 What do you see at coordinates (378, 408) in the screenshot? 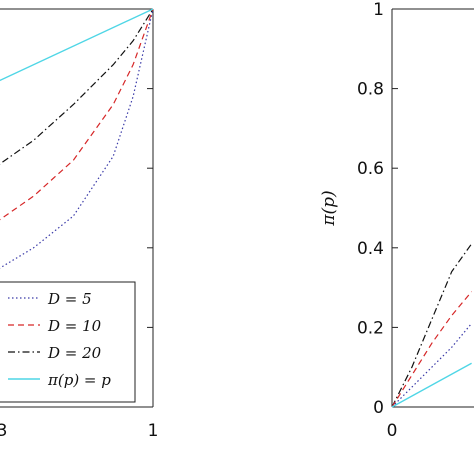
I see `right-y-tick-label: 0` at bounding box center [378, 408].